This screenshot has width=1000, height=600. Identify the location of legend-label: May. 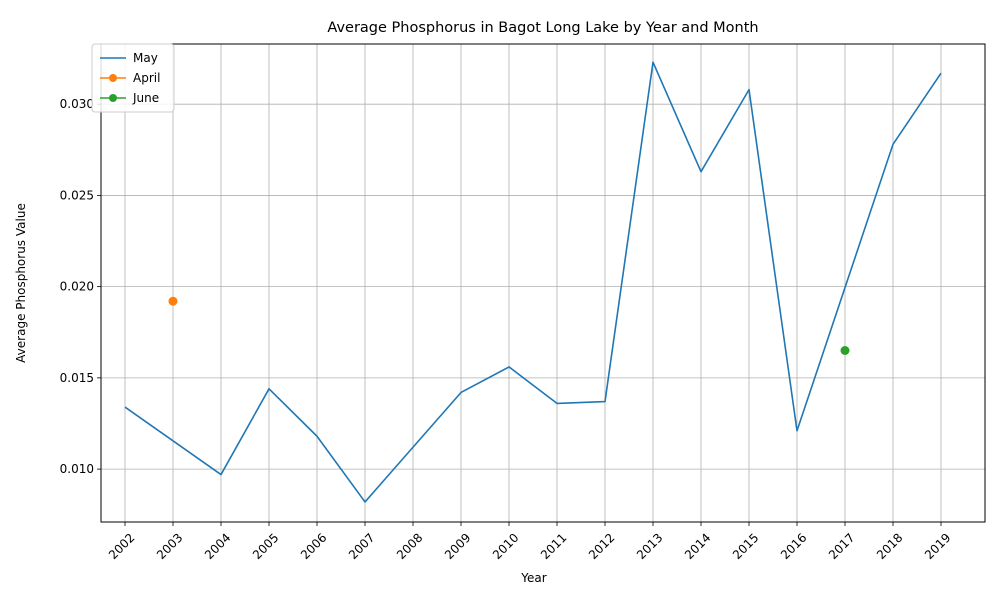
(145, 58).